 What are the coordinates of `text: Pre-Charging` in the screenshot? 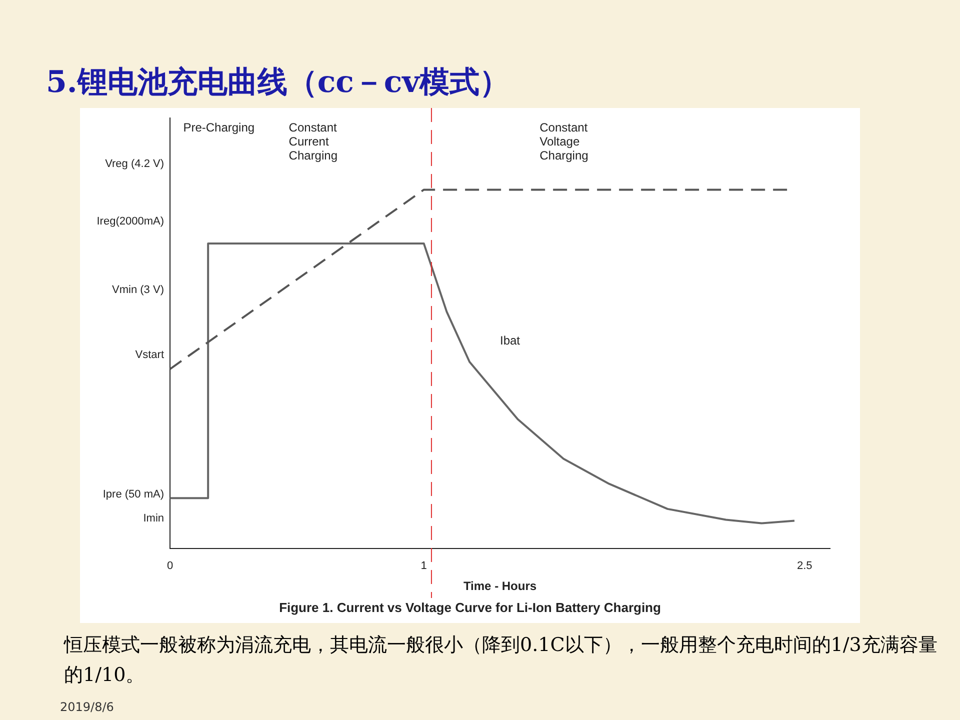 It's located at (219, 127).